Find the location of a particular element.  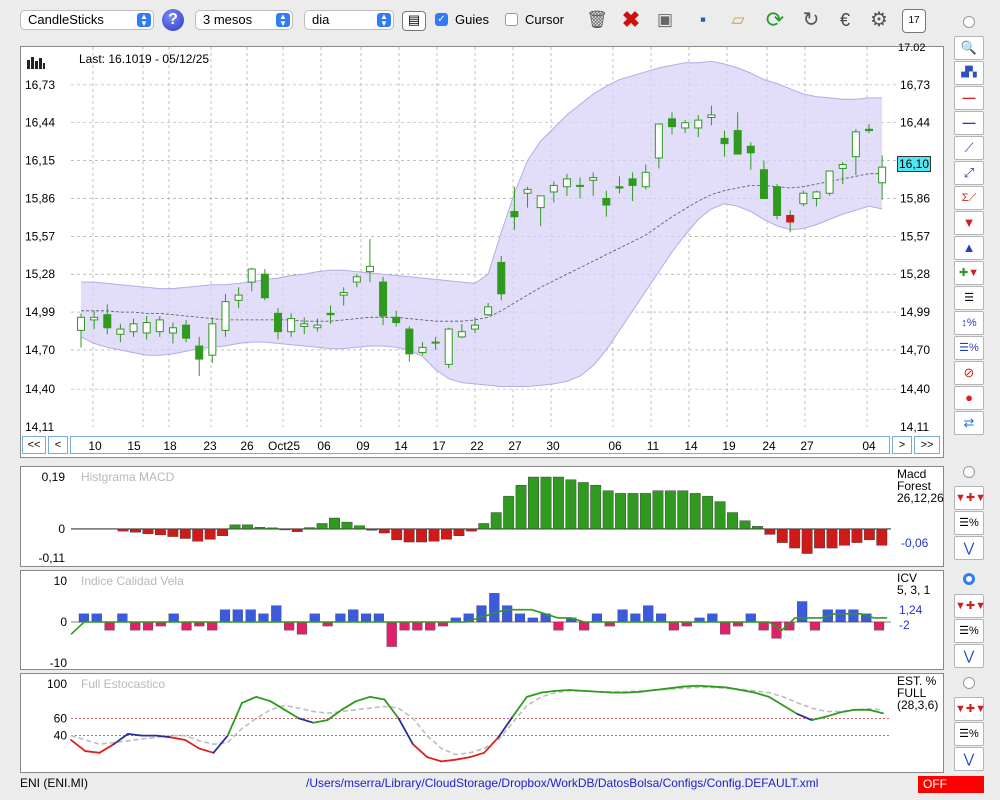

next-button: > is located at coordinates (902, 445).